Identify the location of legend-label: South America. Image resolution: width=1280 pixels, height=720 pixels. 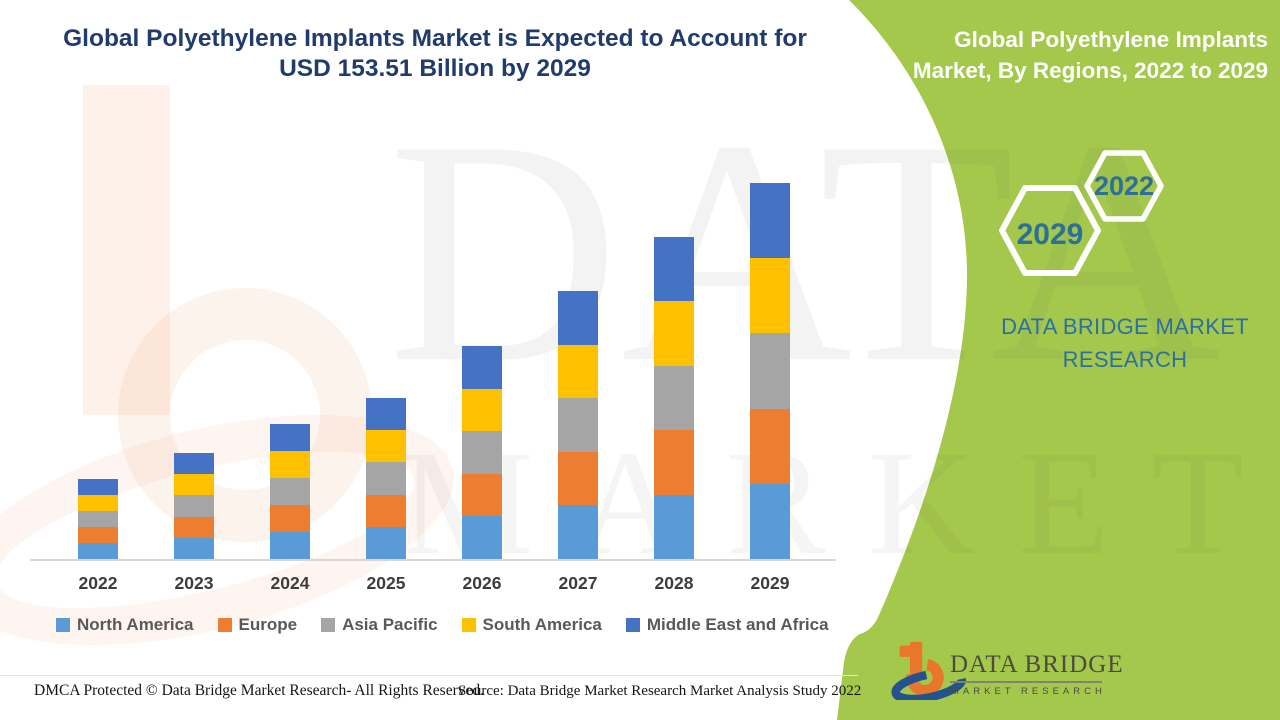
(542, 624).